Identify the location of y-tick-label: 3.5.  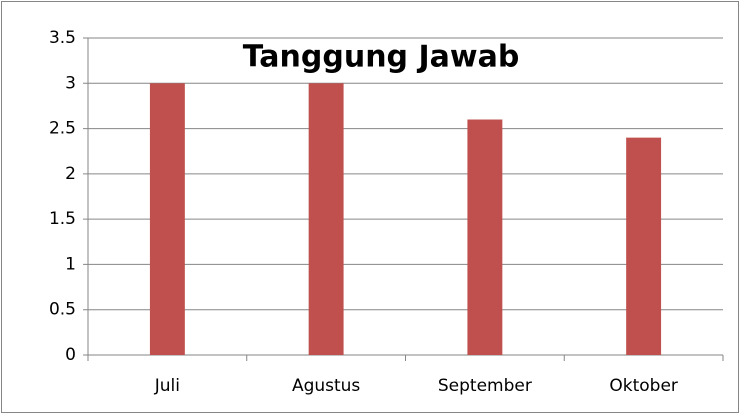
(62, 38).